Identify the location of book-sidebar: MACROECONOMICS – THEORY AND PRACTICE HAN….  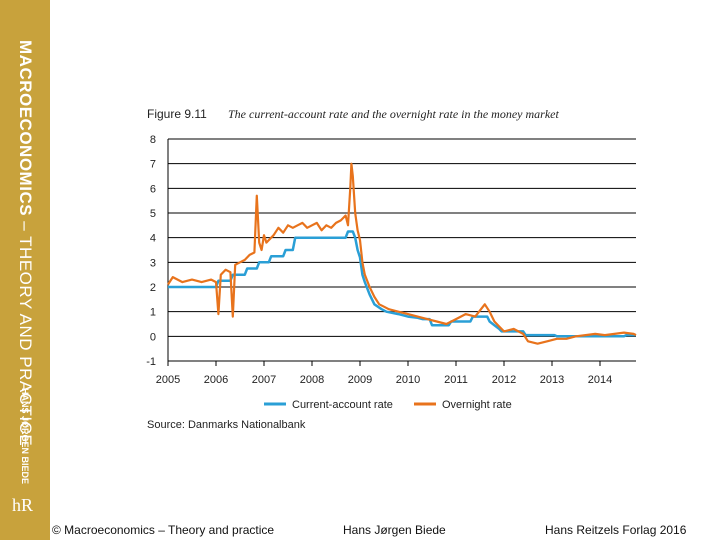
(25, 270).